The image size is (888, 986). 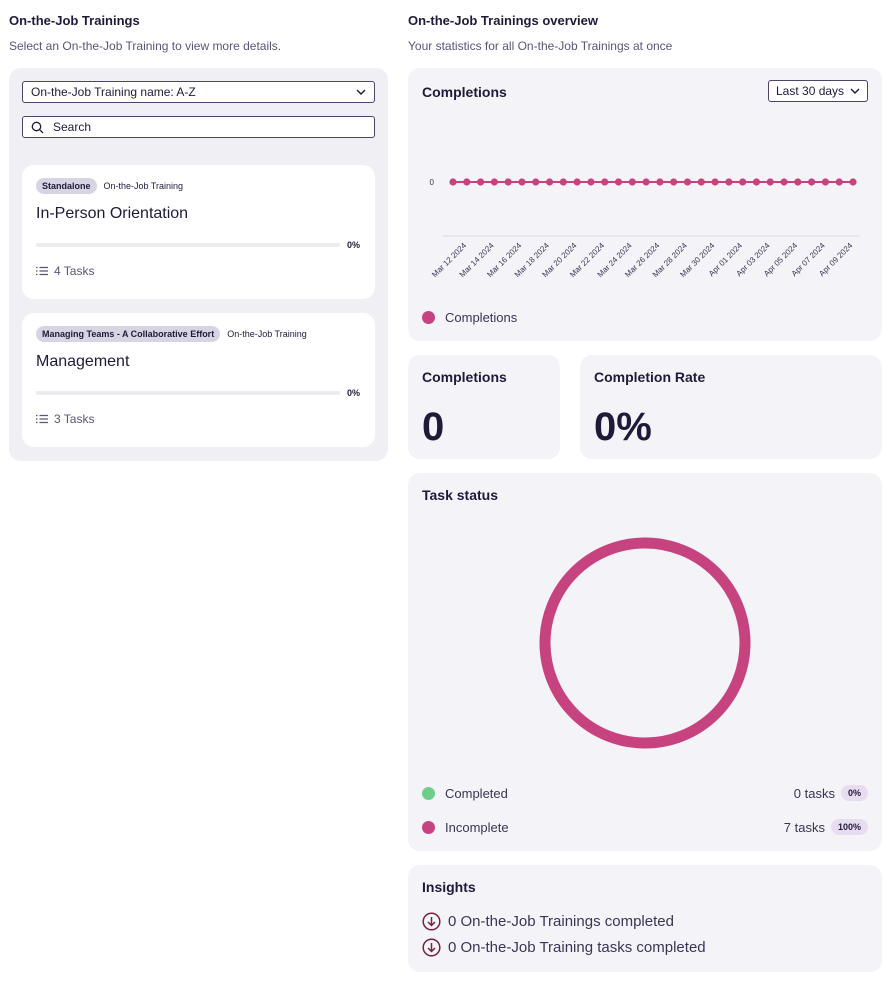 I want to click on date-range-value: Last 30 days, so click(x=810, y=91).